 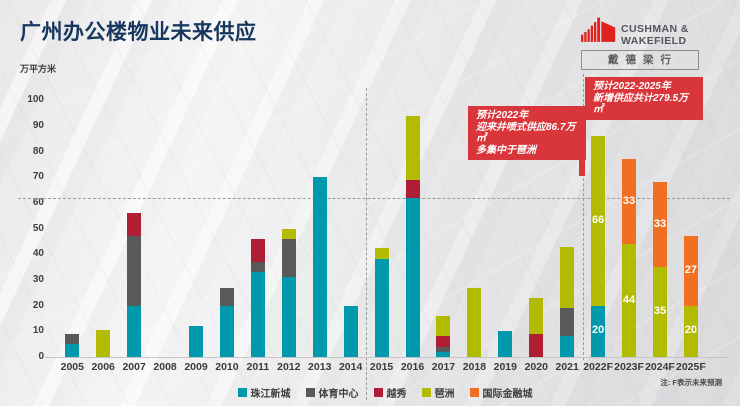 What do you see at coordinates (38, 305) in the screenshot?
I see `y-tick-label: 20` at bounding box center [38, 305].